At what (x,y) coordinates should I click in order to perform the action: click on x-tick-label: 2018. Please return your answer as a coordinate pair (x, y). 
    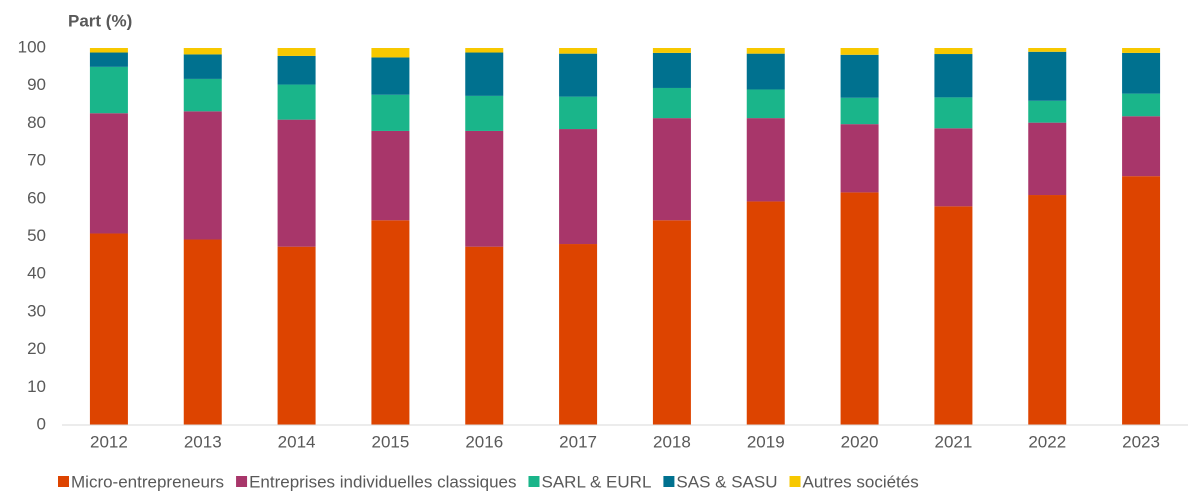
    Looking at the image, I should click on (672, 441).